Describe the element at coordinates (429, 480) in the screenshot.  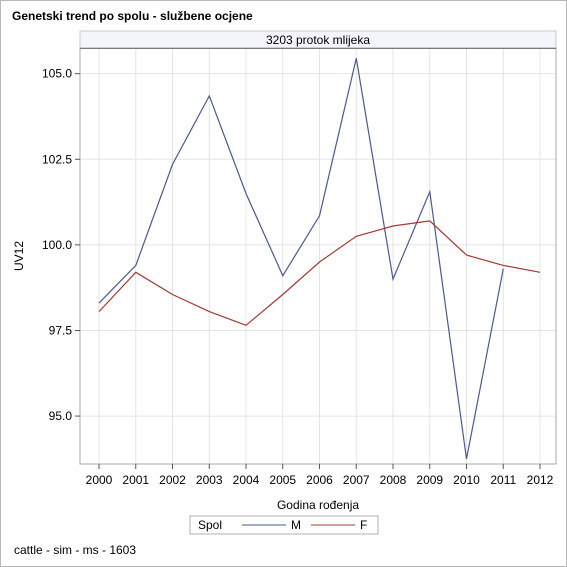
I see `x-tick-label: 2009` at that location.